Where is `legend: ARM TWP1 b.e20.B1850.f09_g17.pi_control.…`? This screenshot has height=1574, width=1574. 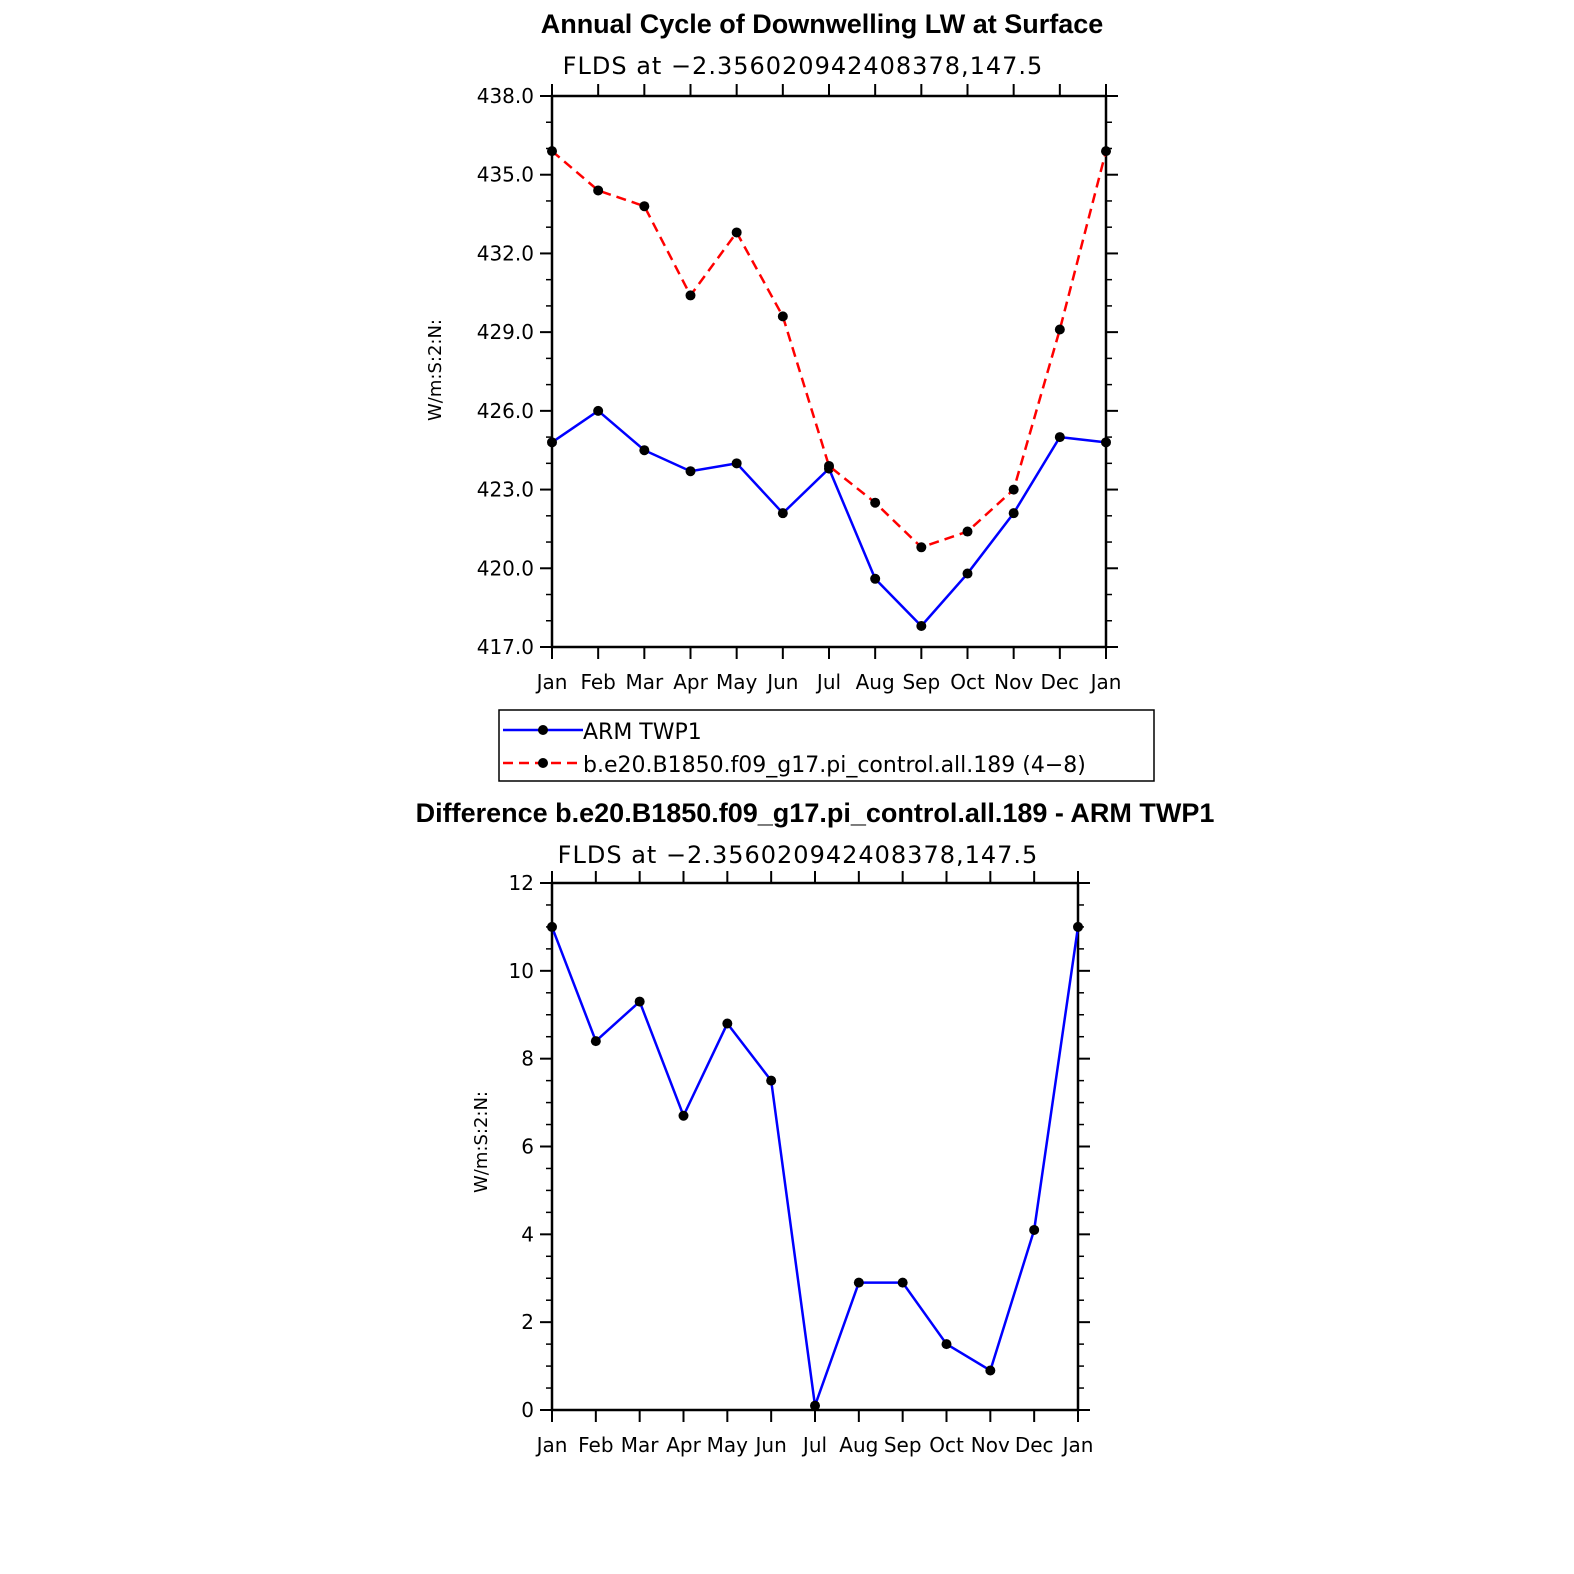 legend: ARM TWP1 b.e20.B1850.f09_g17.pi_control.… is located at coordinates (826, 745).